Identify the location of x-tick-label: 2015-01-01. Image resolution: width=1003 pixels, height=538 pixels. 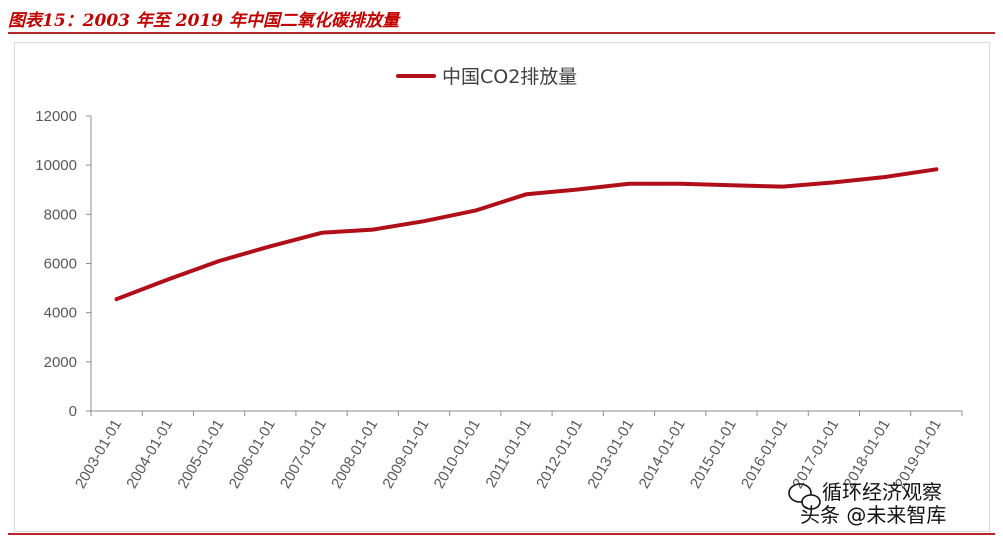
(713, 454).